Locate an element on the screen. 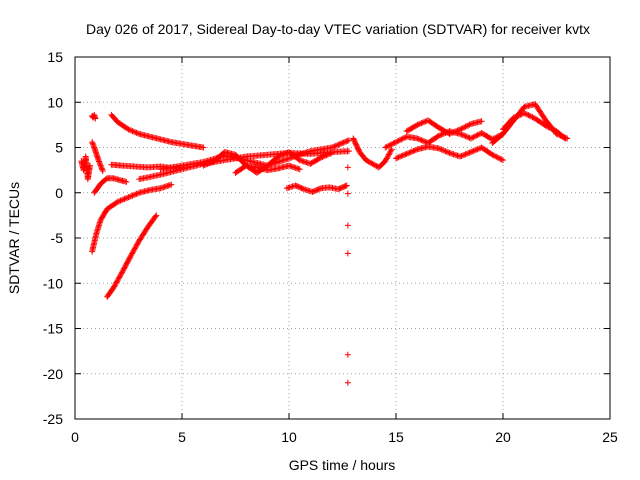 This screenshot has height=480, width=640. y-tick-label: -15 is located at coordinates (53, 329).